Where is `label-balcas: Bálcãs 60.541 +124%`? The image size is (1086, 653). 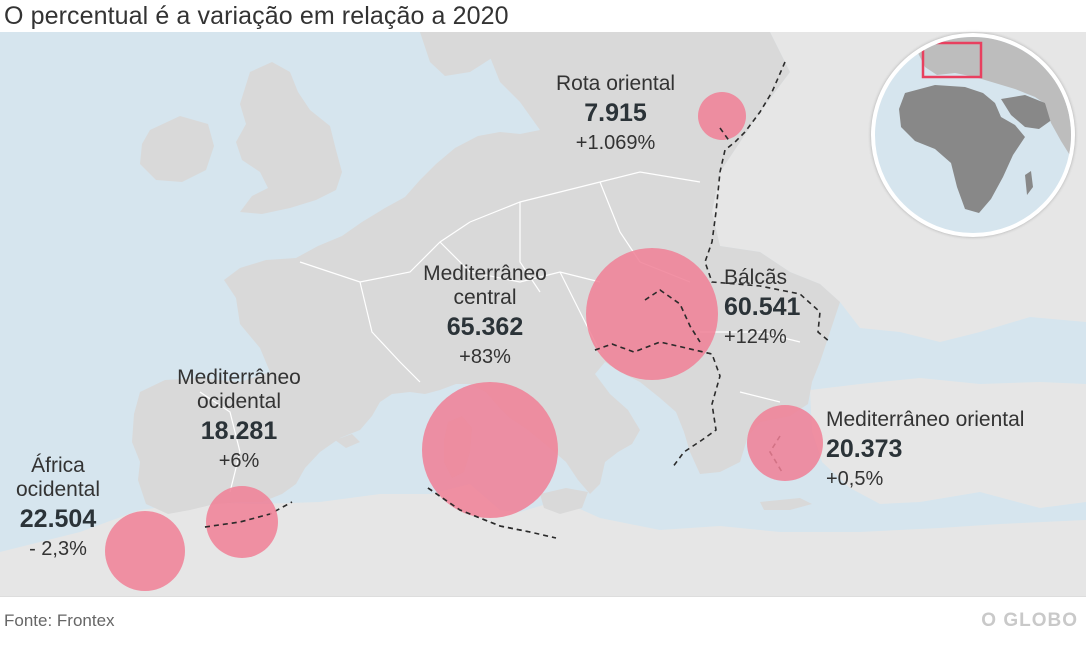
label-balcas: Bálcãs 60.541 +124% is located at coordinates (762, 307).